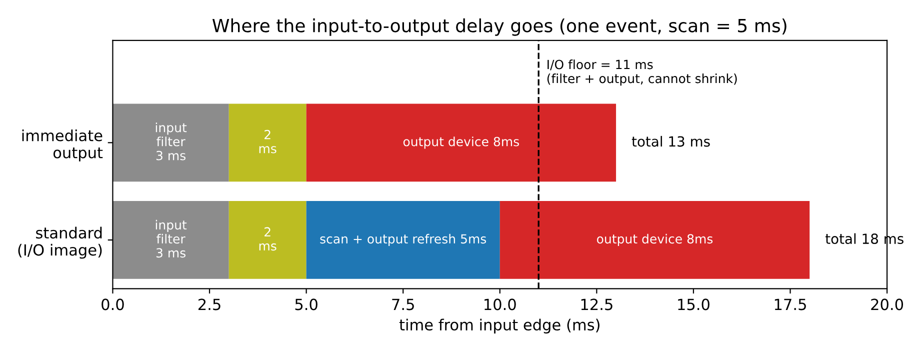 This screenshot has height=352, width=924. Describe the element at coordinates (209, 304) in the screenshot. I see `x-tick-label: 2.5` at that location.